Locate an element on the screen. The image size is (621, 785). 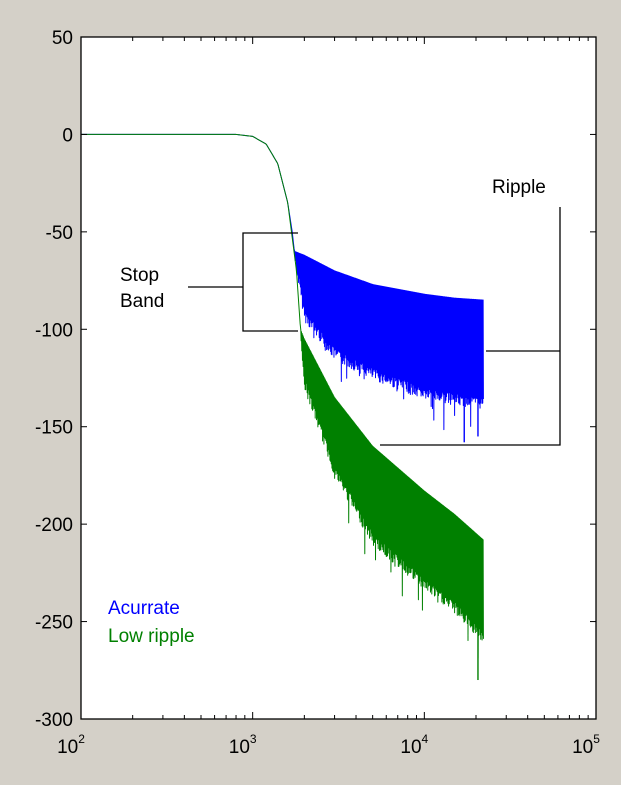
x-tick-exponent: 4 is located at coordinates (425, 739).